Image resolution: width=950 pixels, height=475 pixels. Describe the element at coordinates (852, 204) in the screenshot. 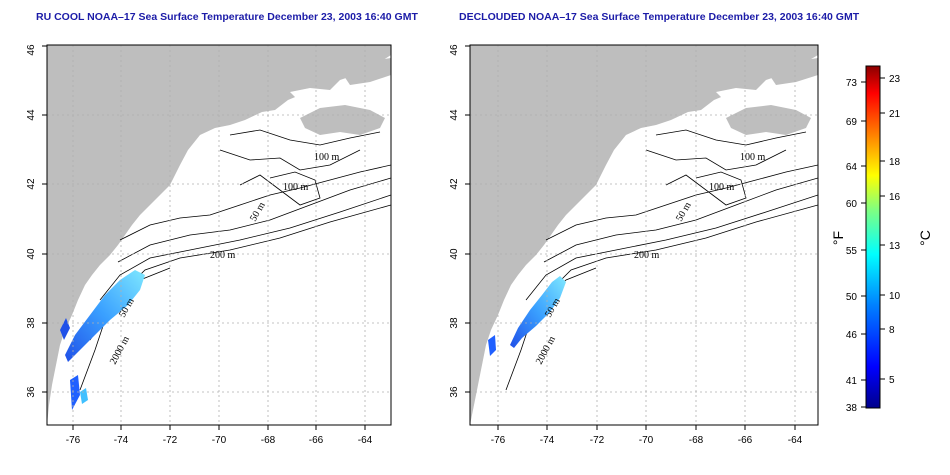

I see `colorbar-f-tick: 60` at that location.